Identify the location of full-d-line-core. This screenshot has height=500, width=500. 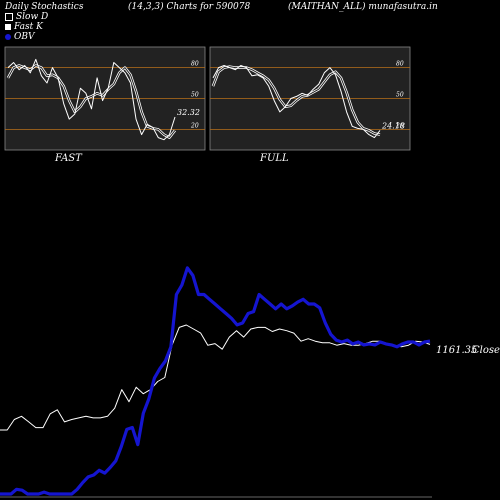
(296, 101).